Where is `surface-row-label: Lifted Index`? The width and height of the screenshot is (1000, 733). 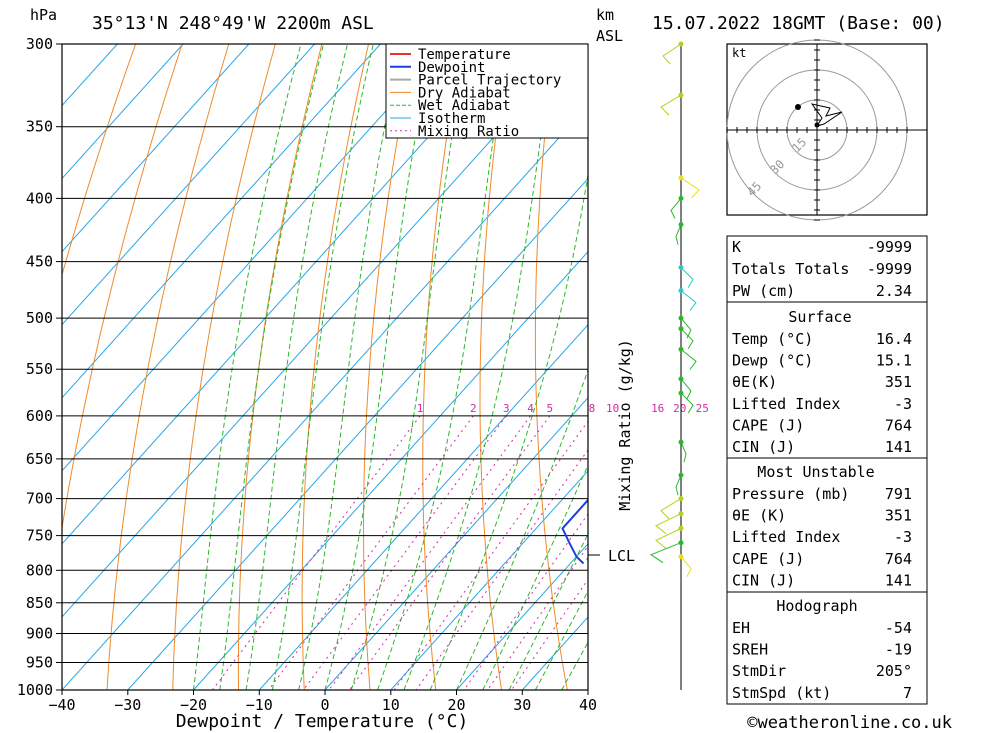 surface-row-label: Lifted Index is located at coordinates (786, 404).